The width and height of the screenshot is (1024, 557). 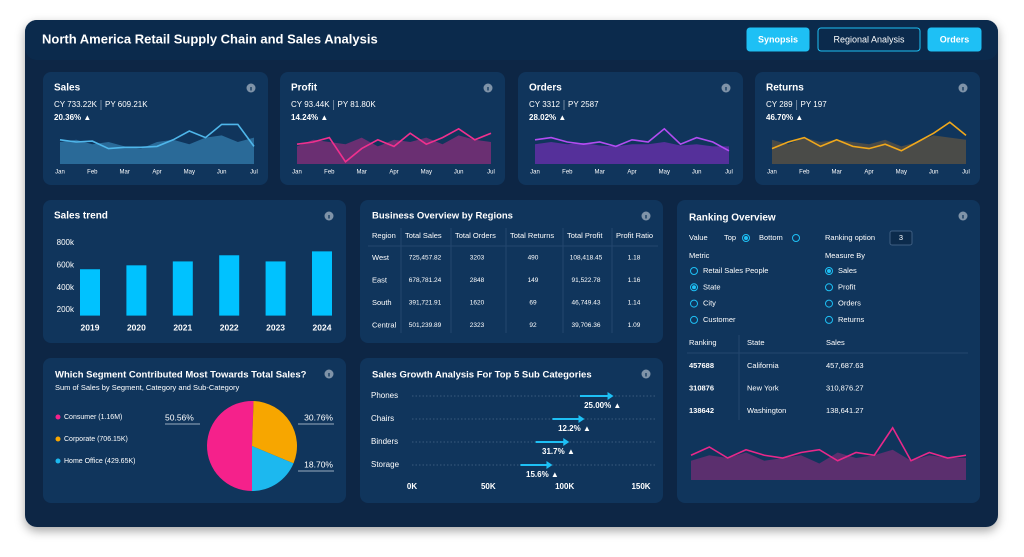 I want to click on field-label: Value, so click(x=698, y=237).